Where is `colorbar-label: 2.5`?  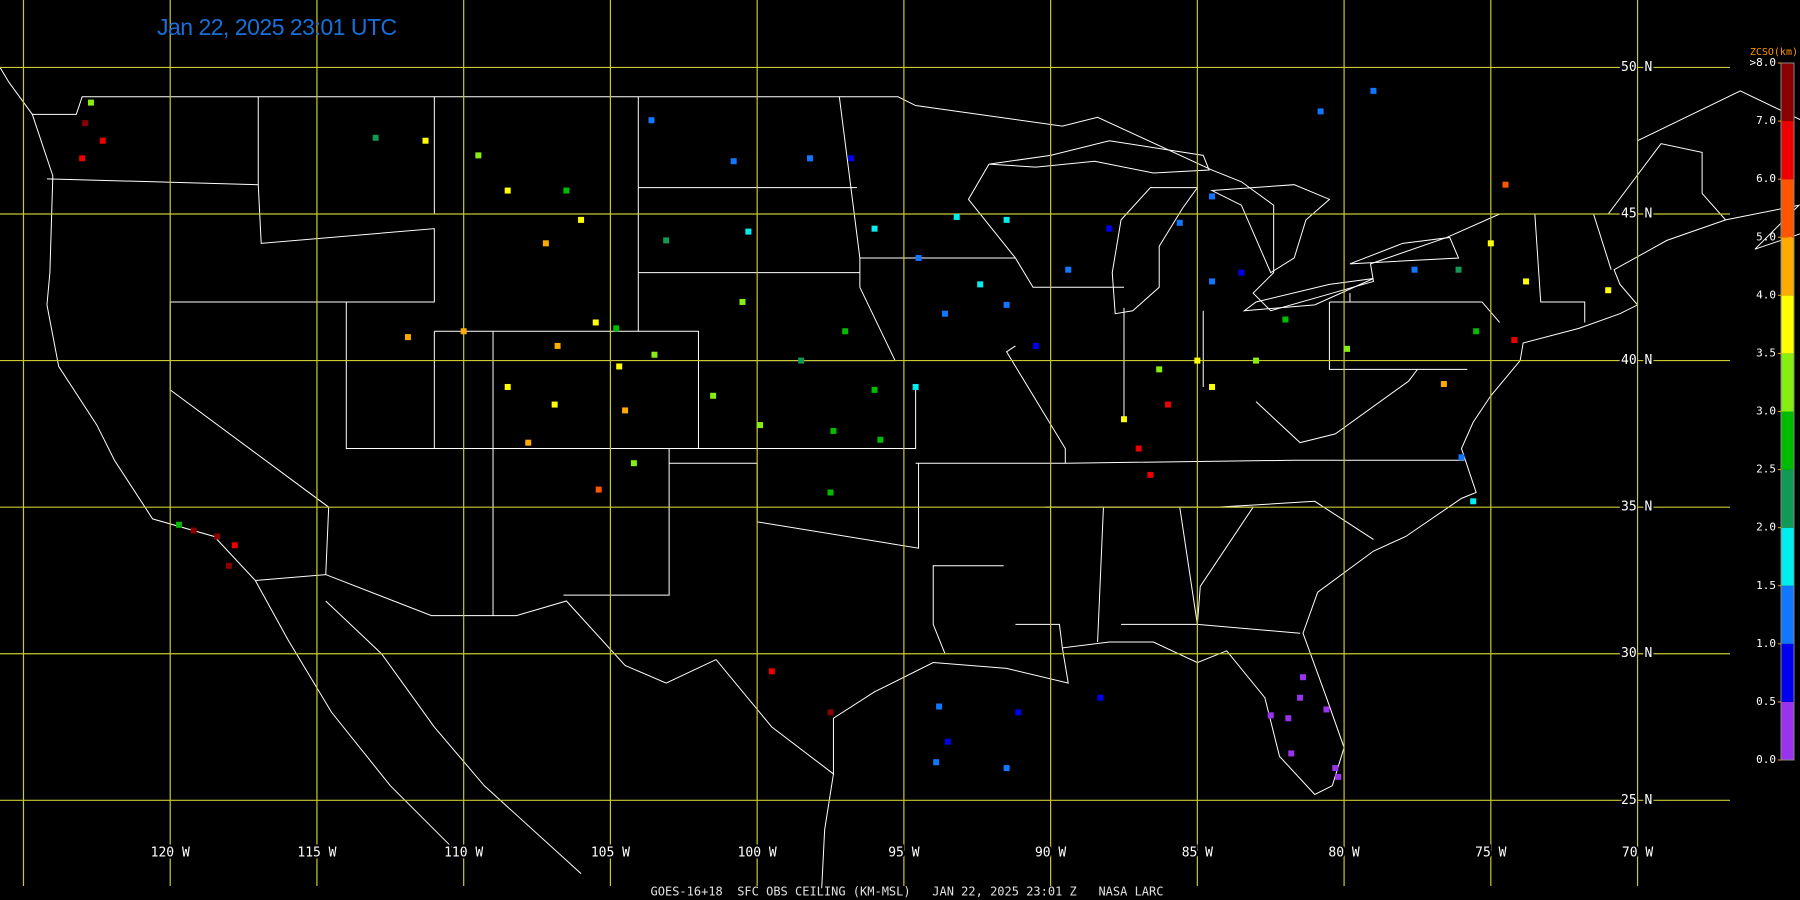
colorbar-label: 2.5 is located at coordinates (1766, 469).